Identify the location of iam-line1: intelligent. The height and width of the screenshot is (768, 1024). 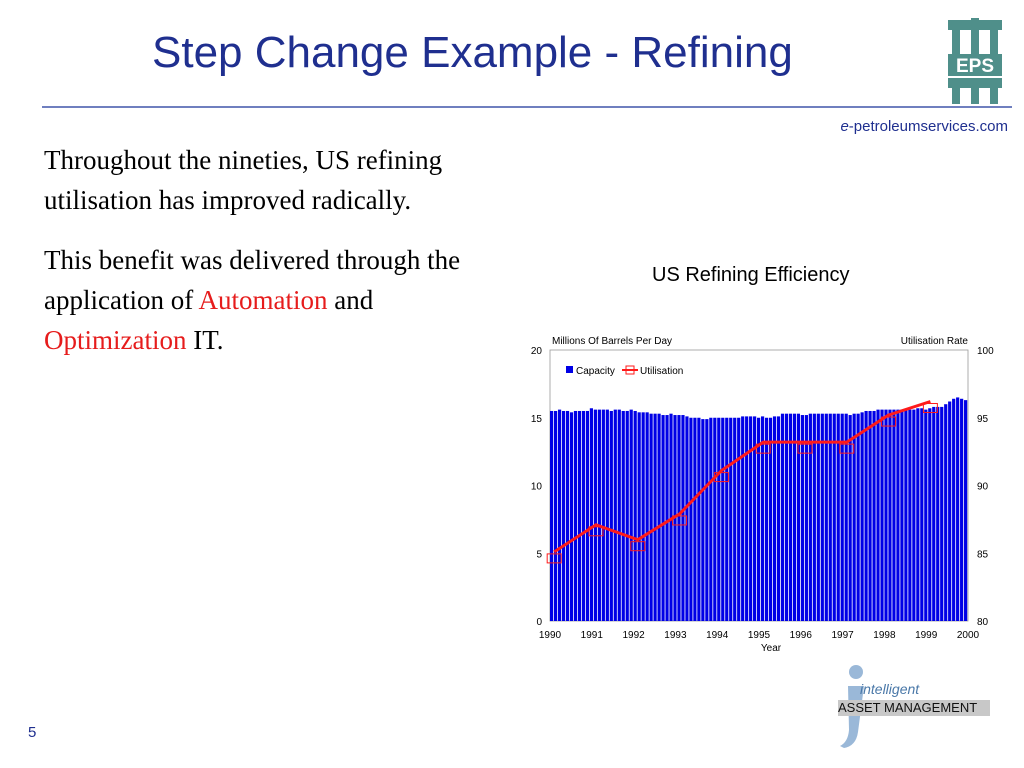
(890, 689).